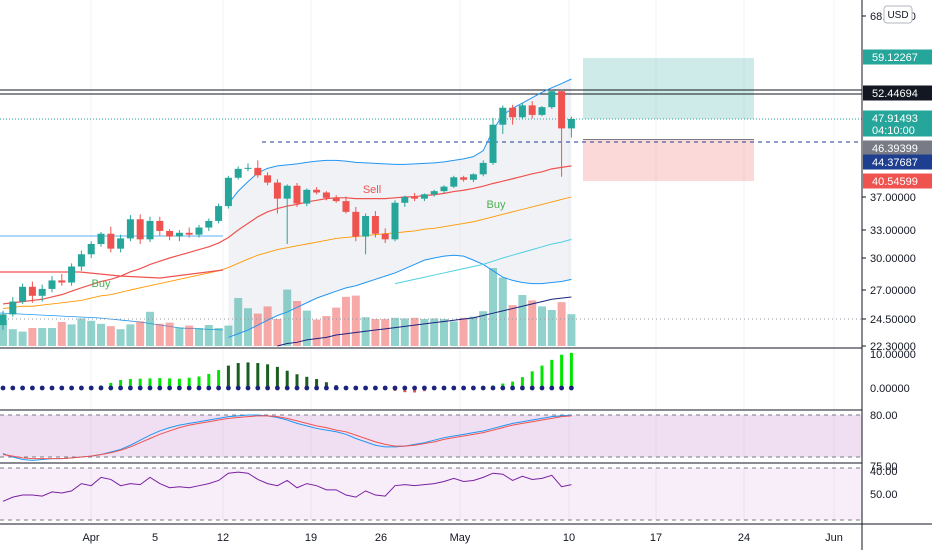  Describe the element at coordinates (884, 472) in the screenshot. I see `stoch-tick-label: 40.00` at that location.